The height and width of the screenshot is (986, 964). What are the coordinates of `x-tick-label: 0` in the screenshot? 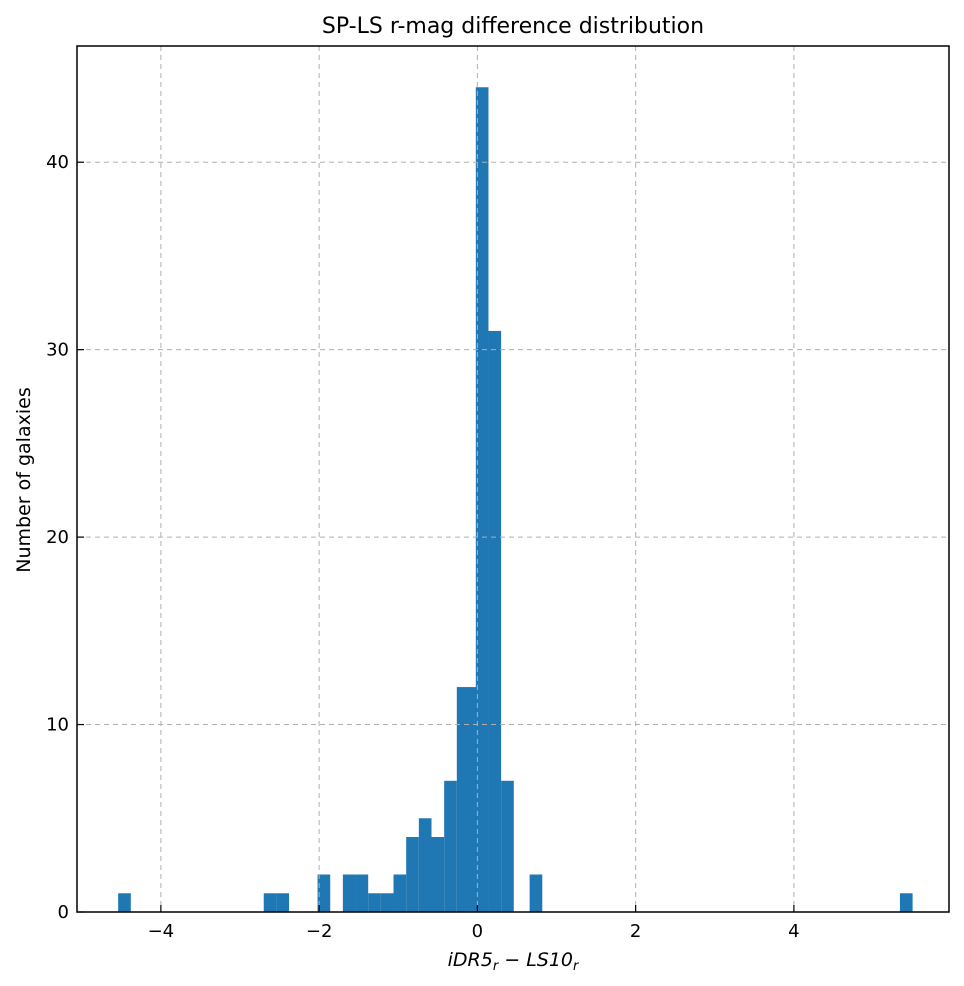 It's located at (477, 931).